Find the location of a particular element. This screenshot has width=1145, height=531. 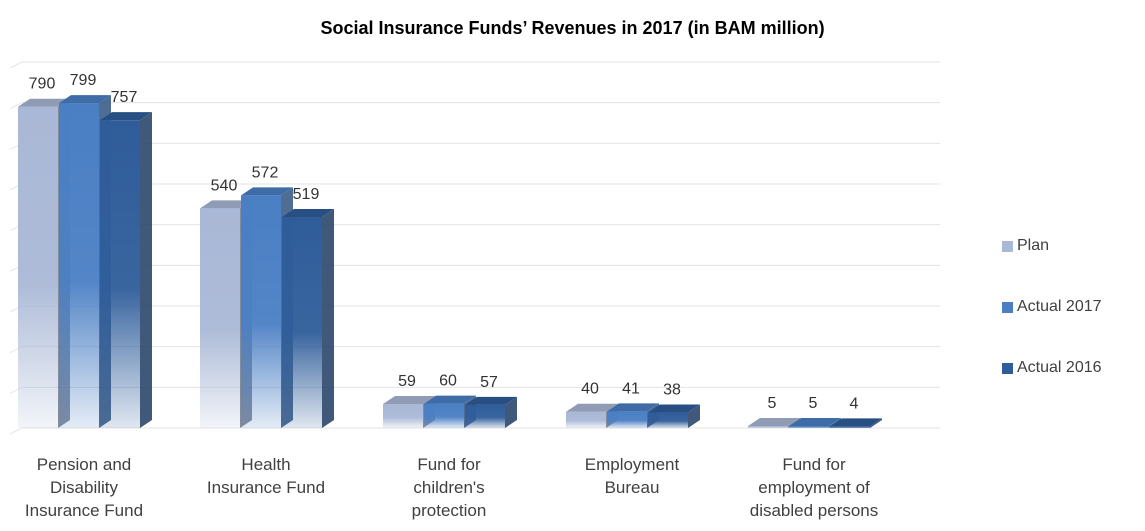

data-label: 38 is located at coordinates (672, 390).